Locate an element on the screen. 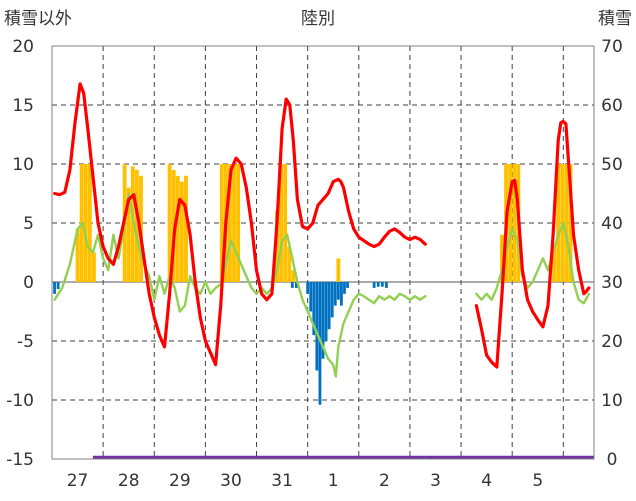 The image size is (636, 501). left-tick-label: 15 is located at coordinates (23, 106).